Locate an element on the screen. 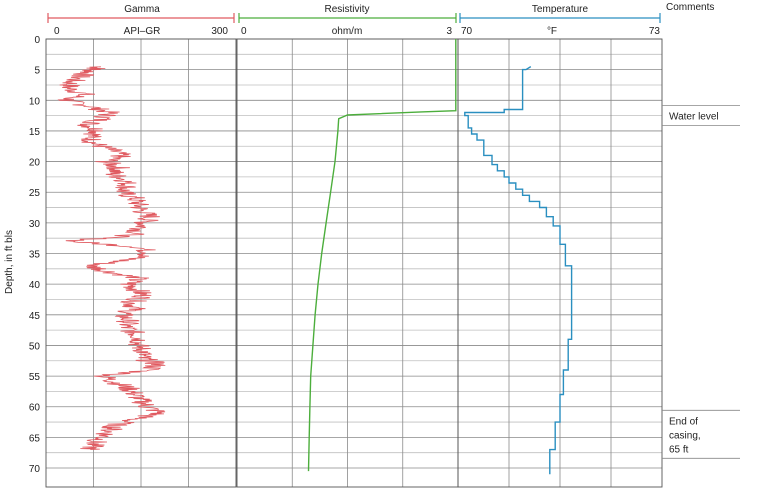  depth-tick-label: 45 is located at coordinates (35, 316).